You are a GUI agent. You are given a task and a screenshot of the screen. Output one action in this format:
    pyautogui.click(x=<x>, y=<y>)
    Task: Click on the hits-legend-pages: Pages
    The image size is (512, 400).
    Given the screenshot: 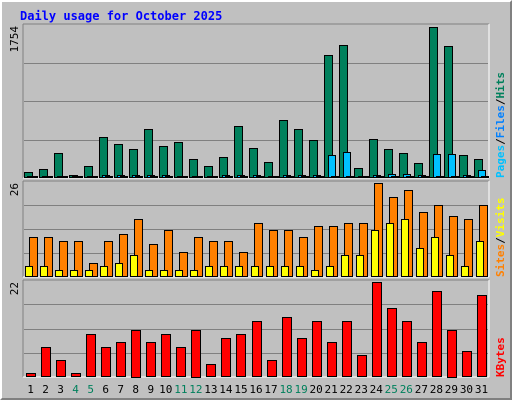 What is the action you would take?
    pyautogui.click(x=500, y=161)
    